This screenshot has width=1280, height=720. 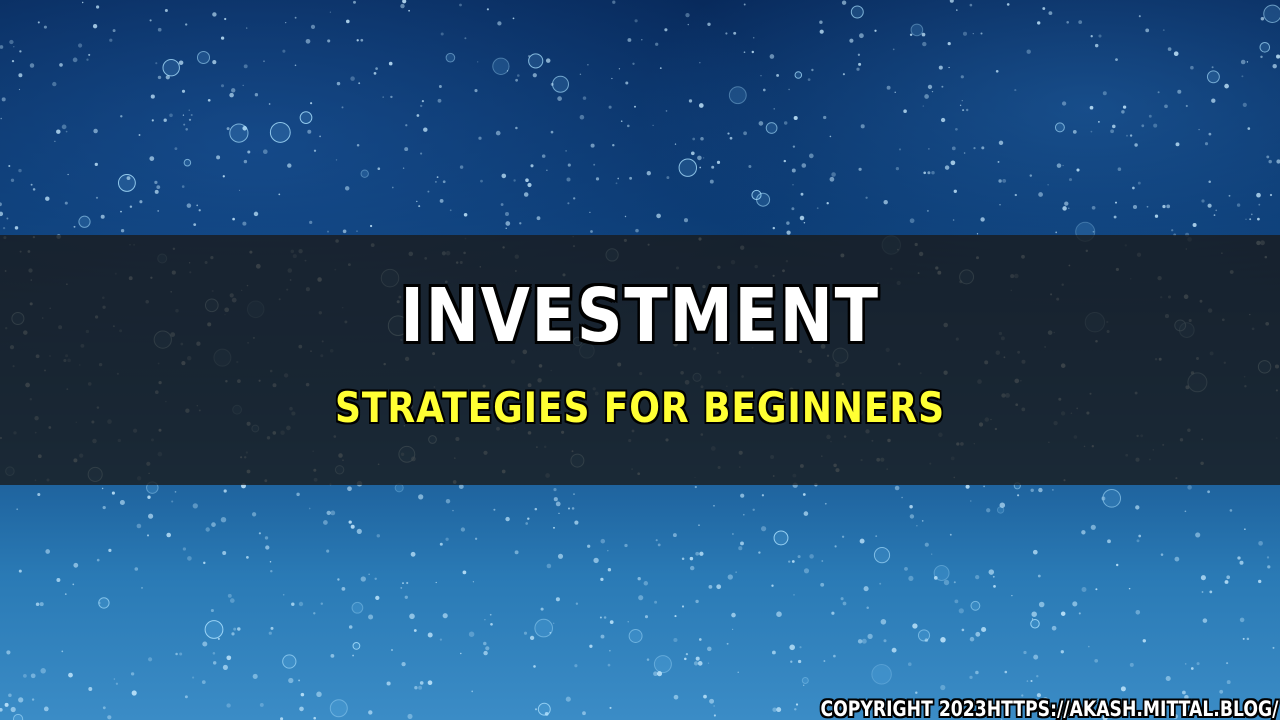 I want to click on banner-title: INVESTMENT, so click(x=639, y=316).